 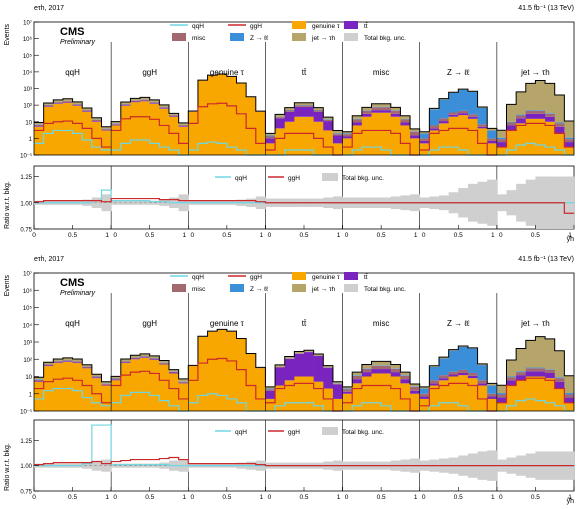 What do you see at coordinates (289, 395) in the screenshot?
I see `bar-genuine--c3-b2` at bounding box center [289, 395].